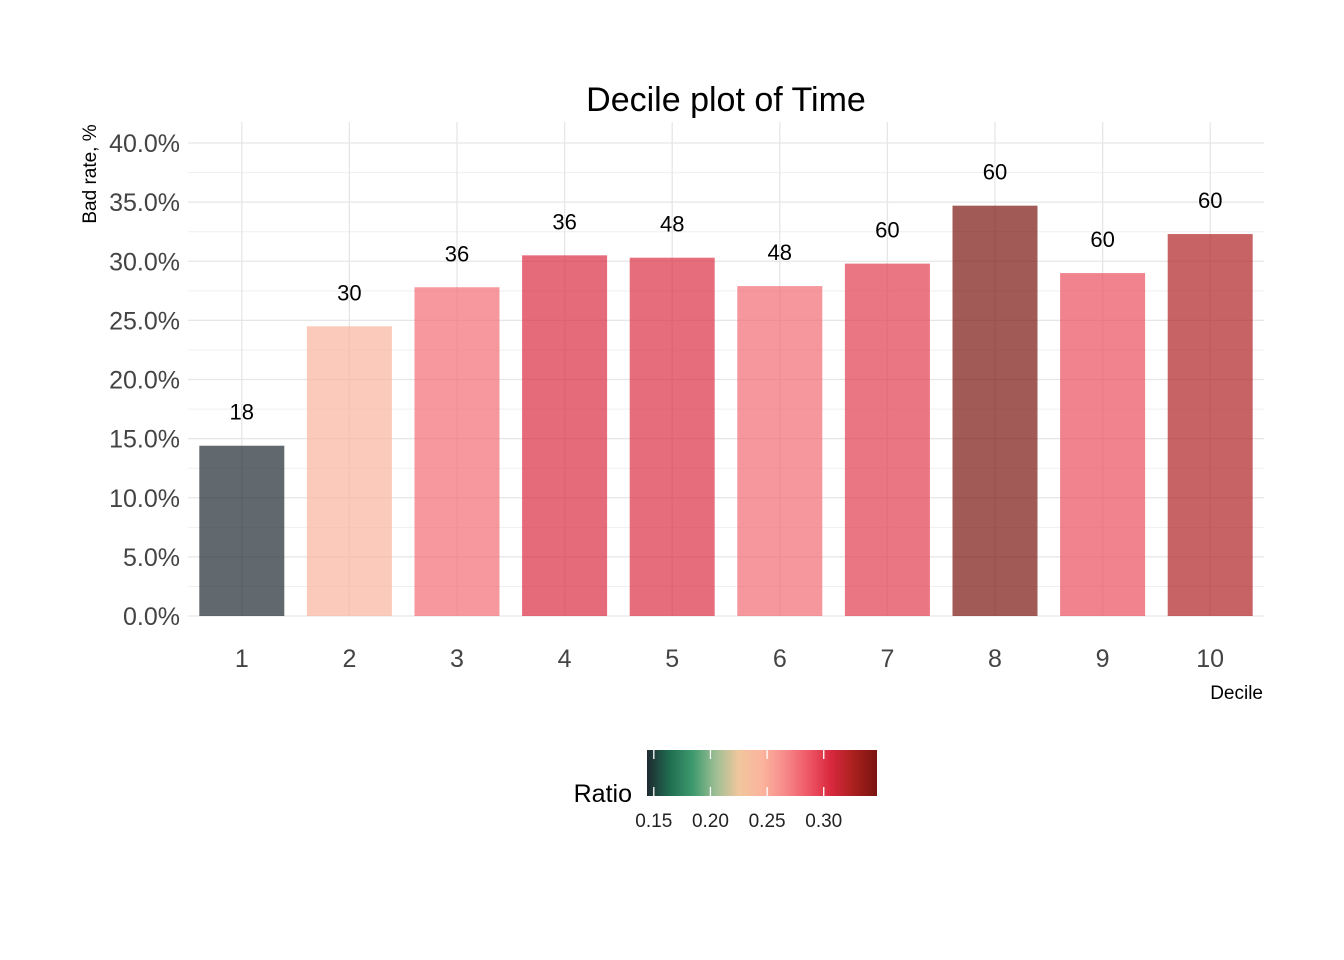 The width and height of the screenshot is (1344, 960). I want to click on data-label: 30, so click(349, 292).